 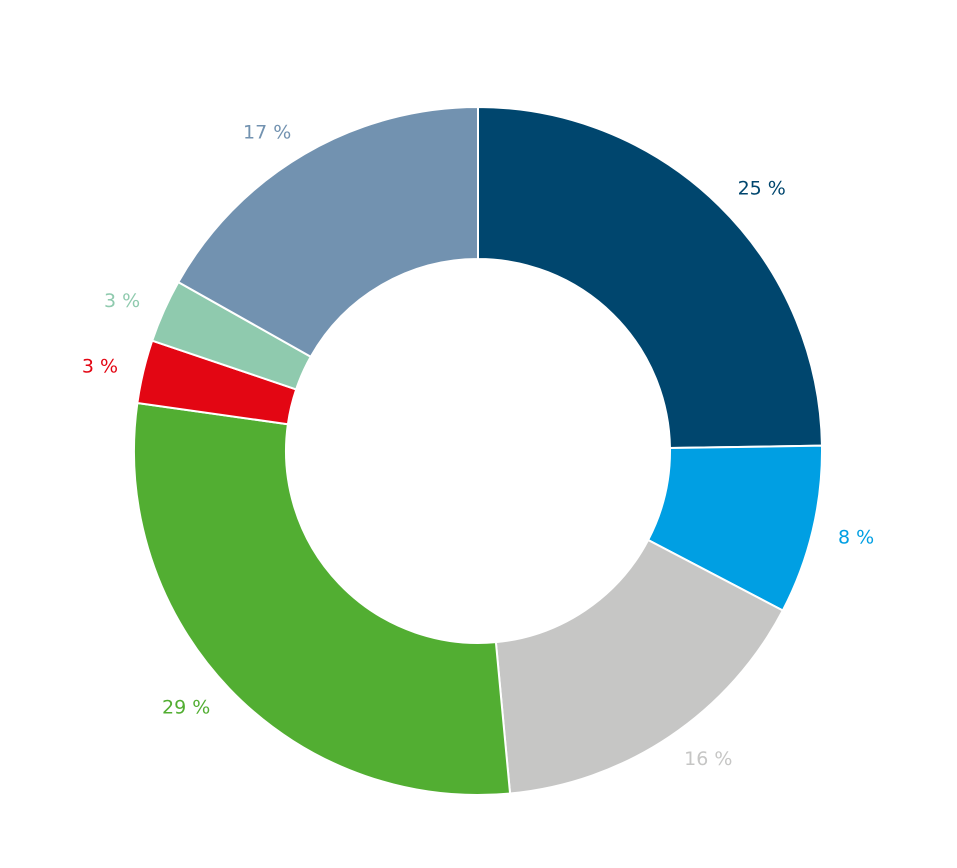 What do you see at coordinates (708, 759) in the screenshot?
I see `slice-label: 16 %` at bounding box center [708, 759].